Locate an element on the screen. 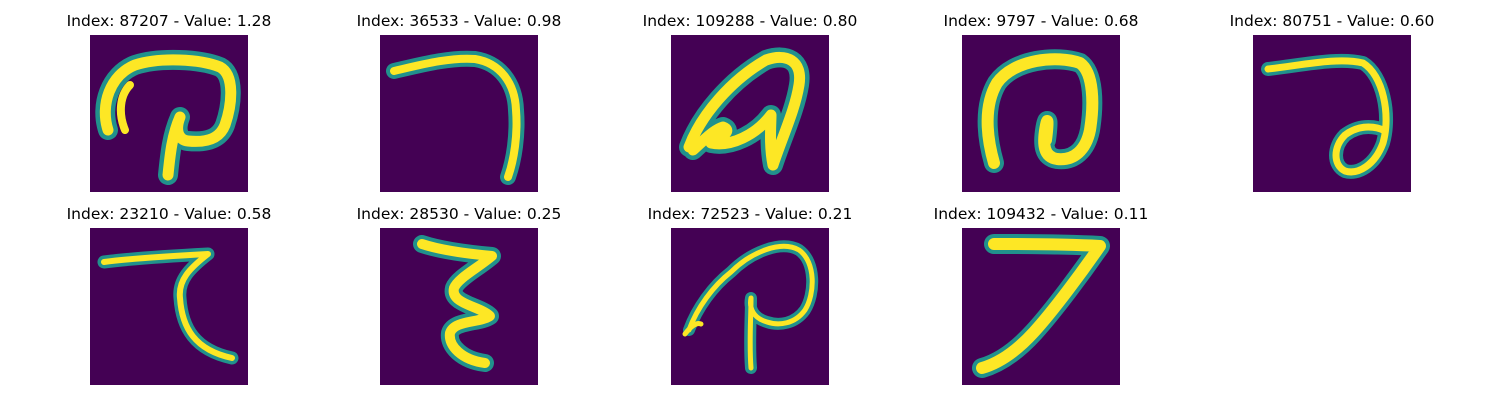 The image size is (1500, 400). panel-1: Index: 87207 - Value: 1.28 is located at coordinates (169, 96).